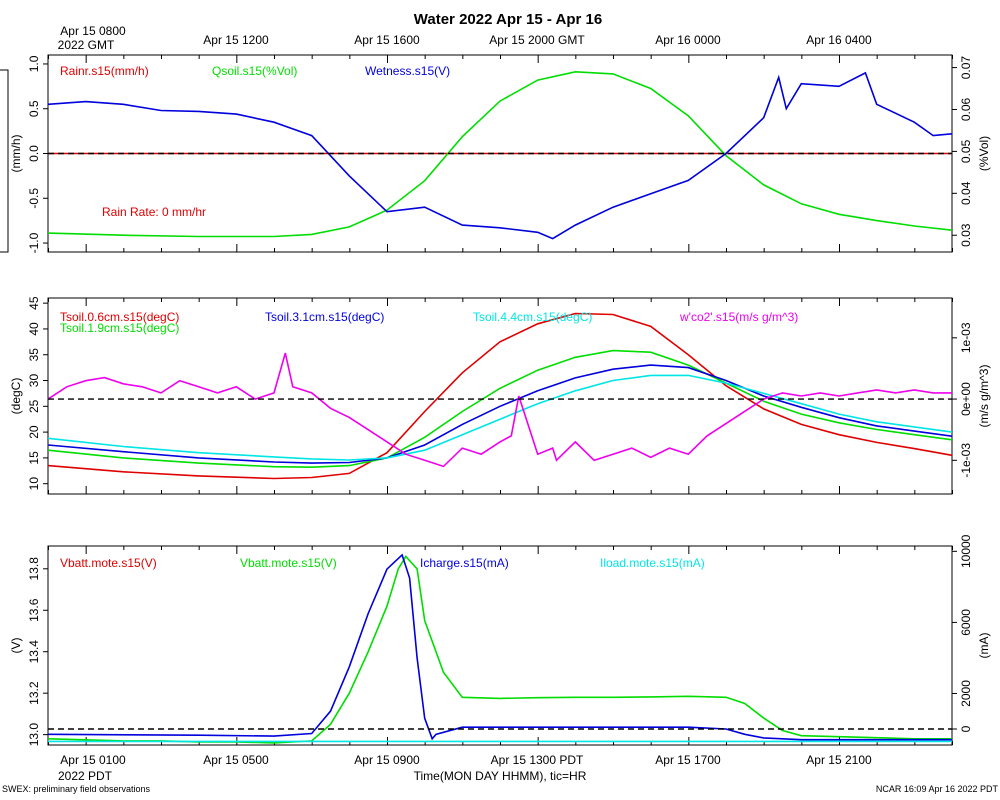 The height and width of the screenshot is (800, 1000). Describe the element at coordinates (966, 337) in the screenshot. I see `y-tick-label-right: 1e-03` at that location.